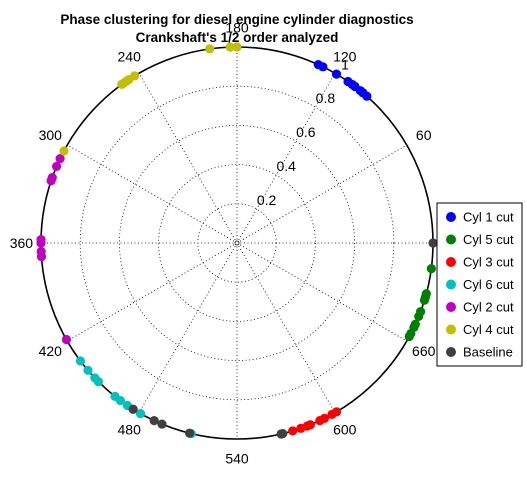 Image resolution: width=527 pixels, height=491 pixels. Describe the element at coordinates (488, 307) in the screenshot. I see `legend-label: Cyl 2 cut` at that location.